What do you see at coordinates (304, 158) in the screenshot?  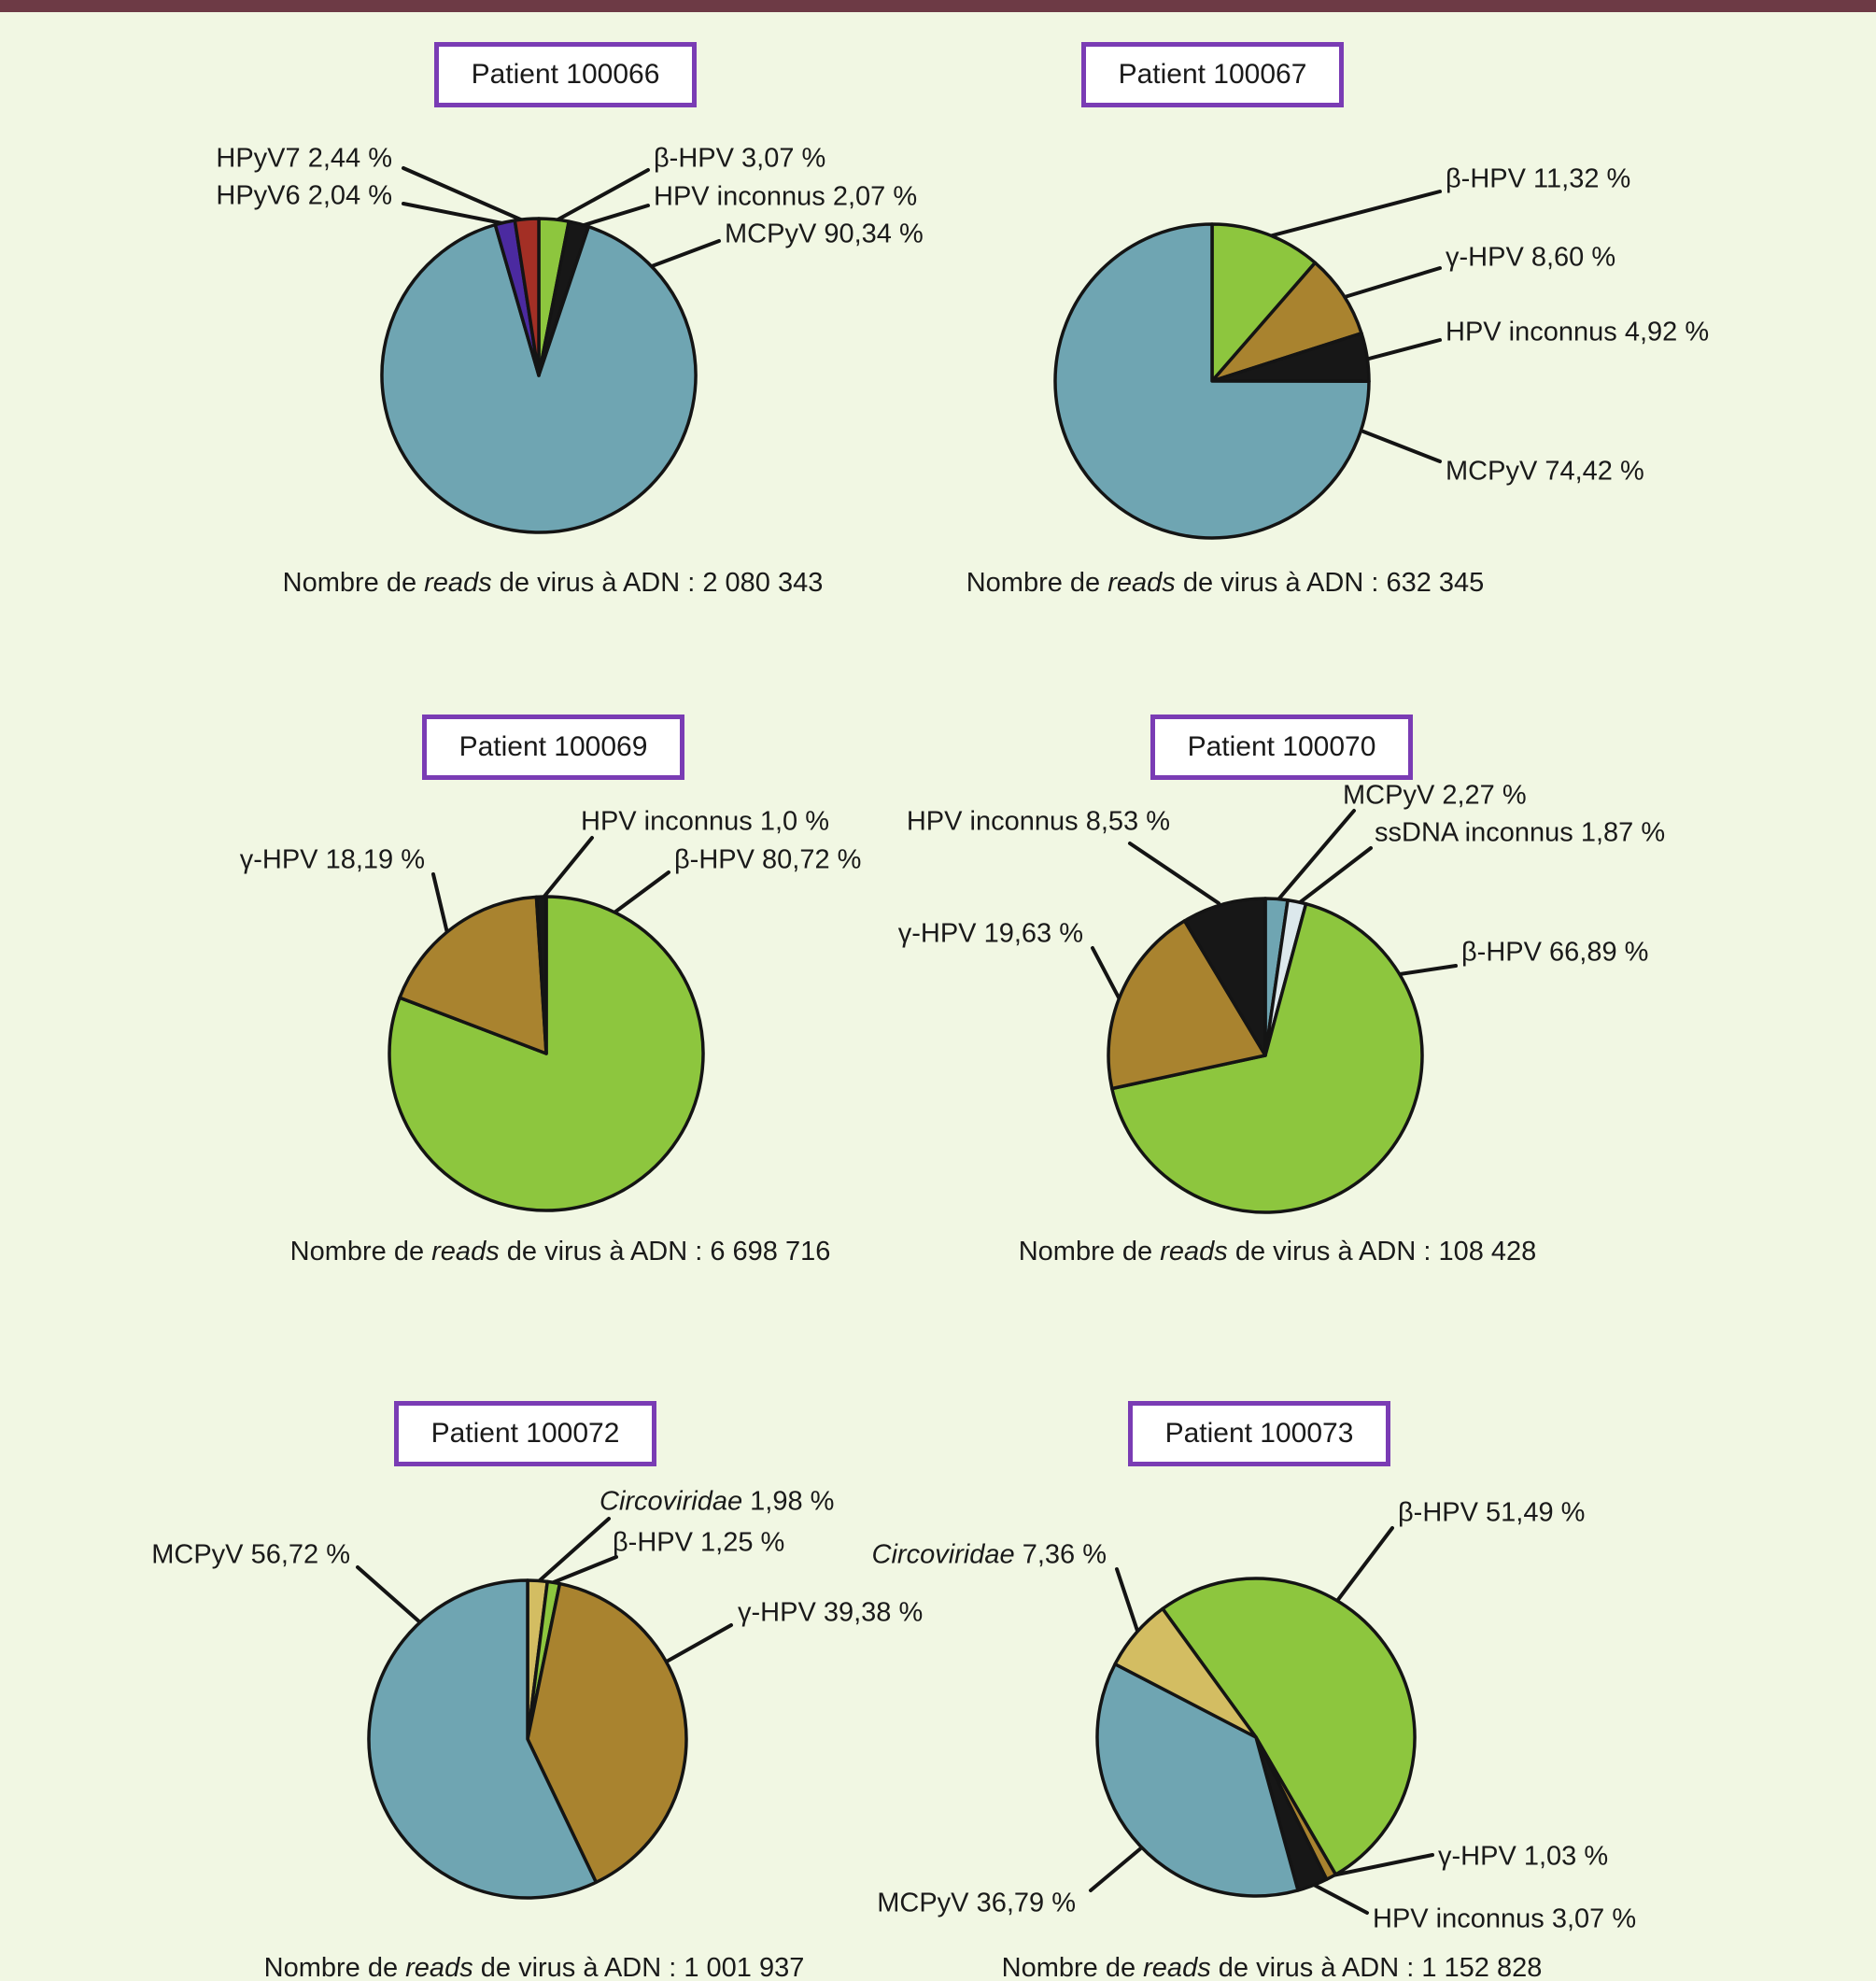 I see `slice-label-hpyv7-patient-100066: HPyV7 2,44 %` at bounding box center [304, 158].